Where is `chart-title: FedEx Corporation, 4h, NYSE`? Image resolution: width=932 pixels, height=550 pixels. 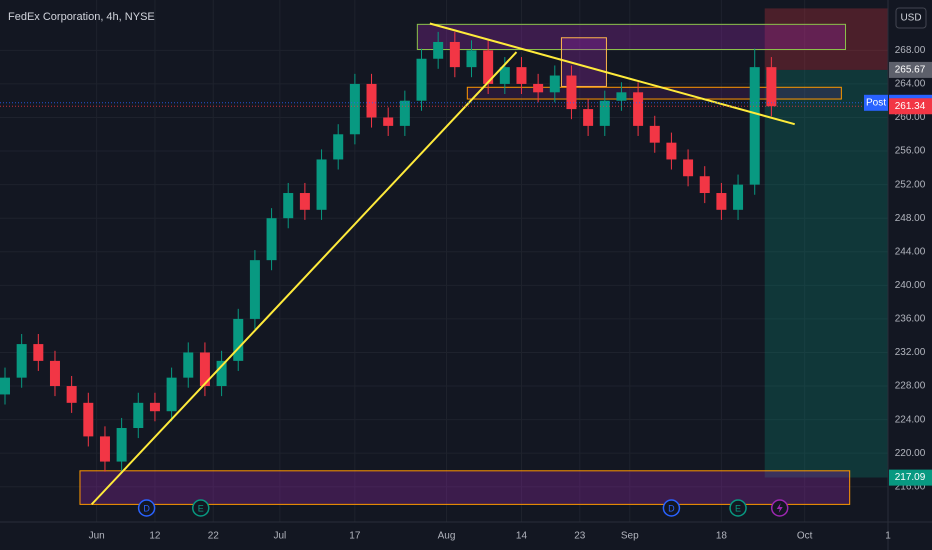 chart-title: FedEx Corporation, 4h, NYSE is located at coordinates (81, 17).